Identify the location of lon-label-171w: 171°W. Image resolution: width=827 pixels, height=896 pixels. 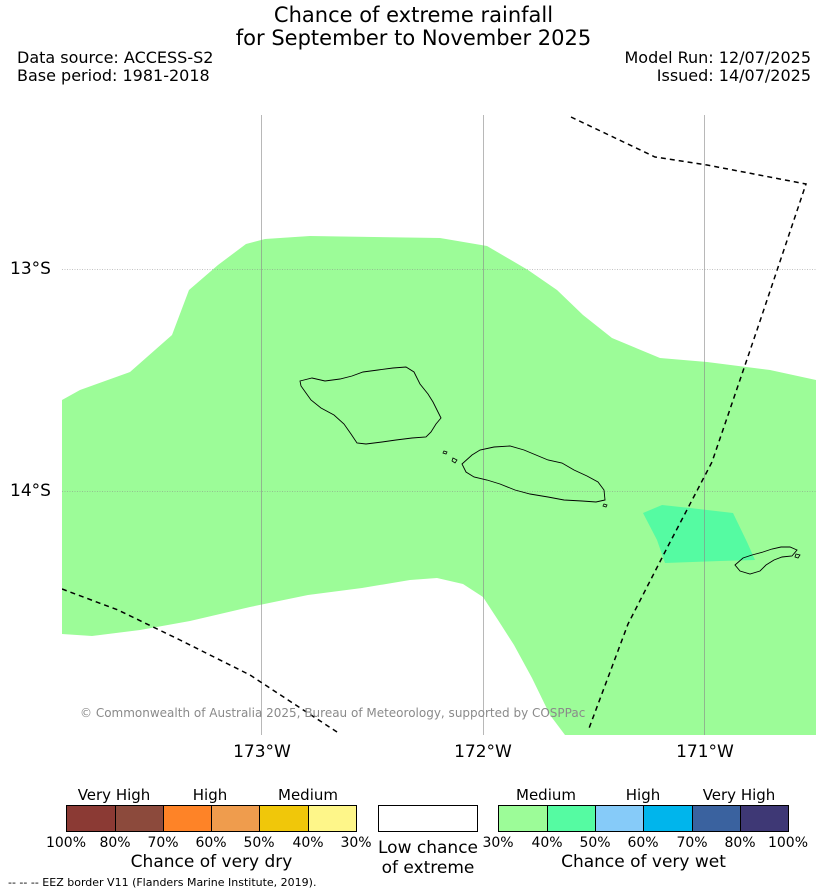
(705, 752).